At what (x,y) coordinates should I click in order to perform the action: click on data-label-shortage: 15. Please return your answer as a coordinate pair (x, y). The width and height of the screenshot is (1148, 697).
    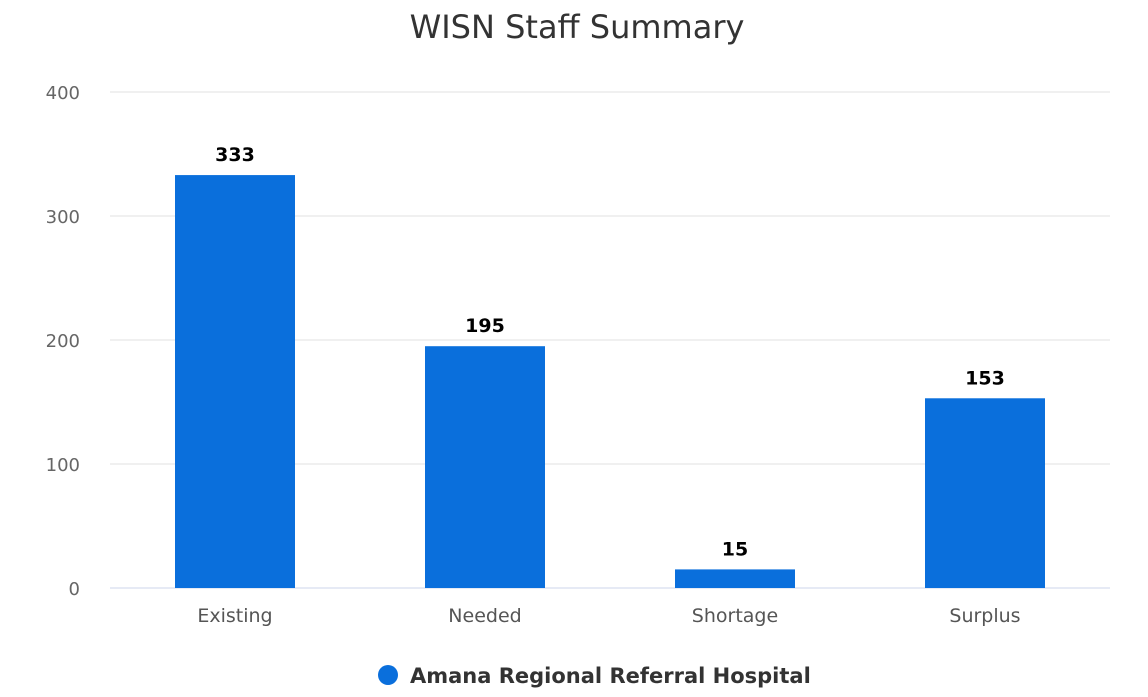
    Looking at the image, I should click on (735, 549).